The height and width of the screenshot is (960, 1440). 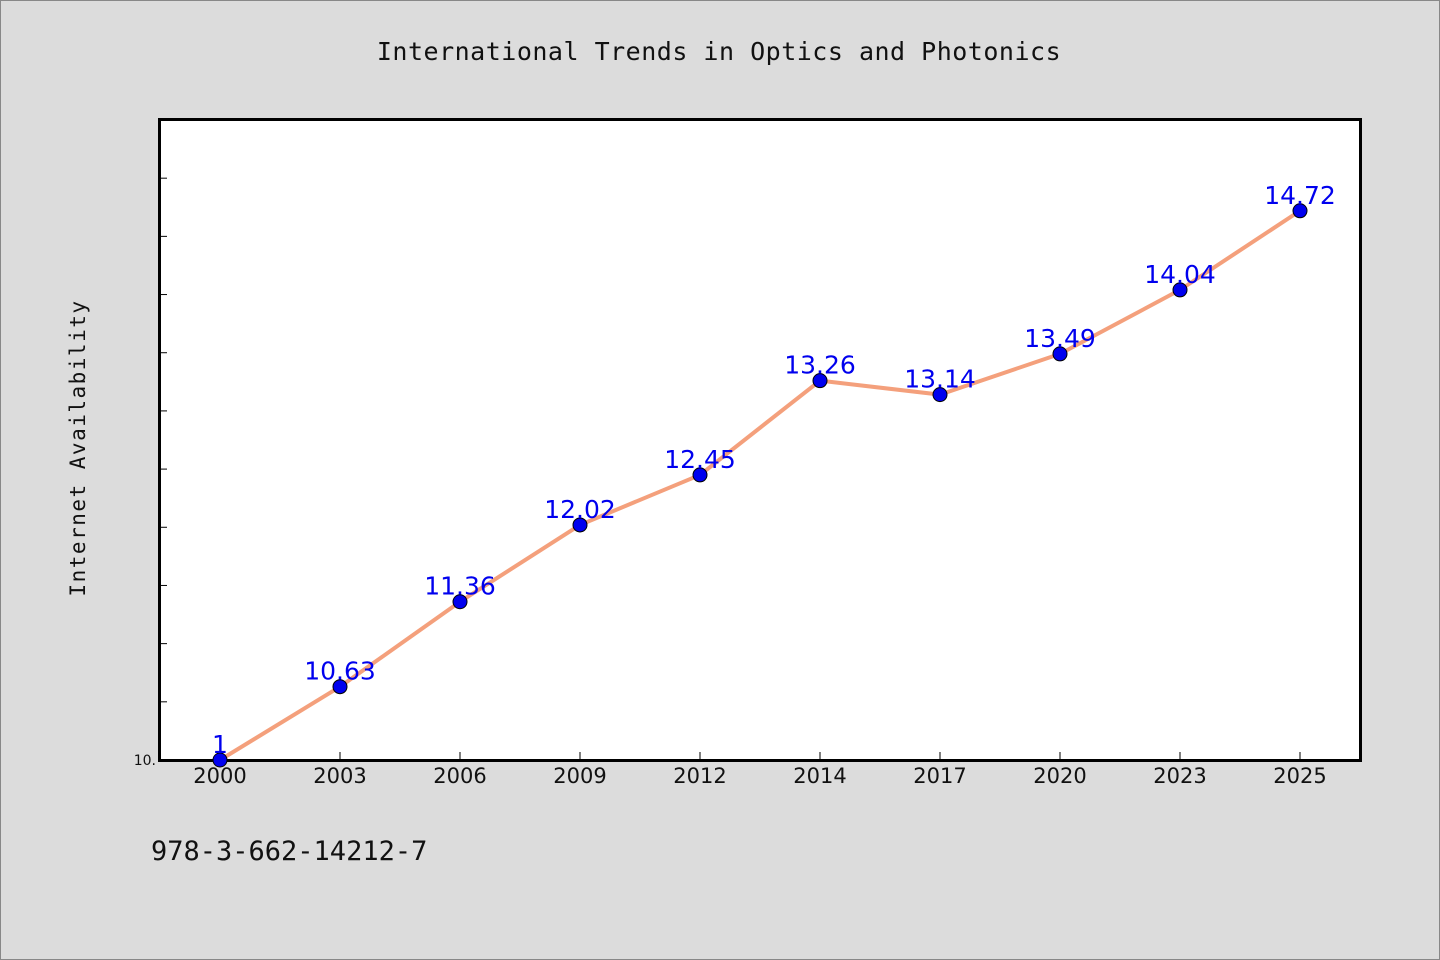 What do you see at coordinates (1060, 338) in the screenshot?
I see `data-label: 13.49` at bounding box center [1060, 338].